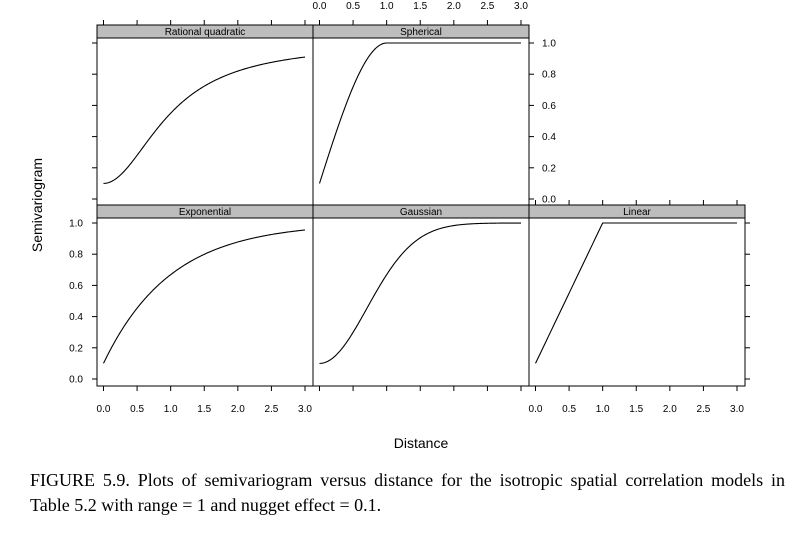  Describe the element at coordinates (205, 212) in the screenshot. I see `strip-label-exponential: Exponential` at that location.